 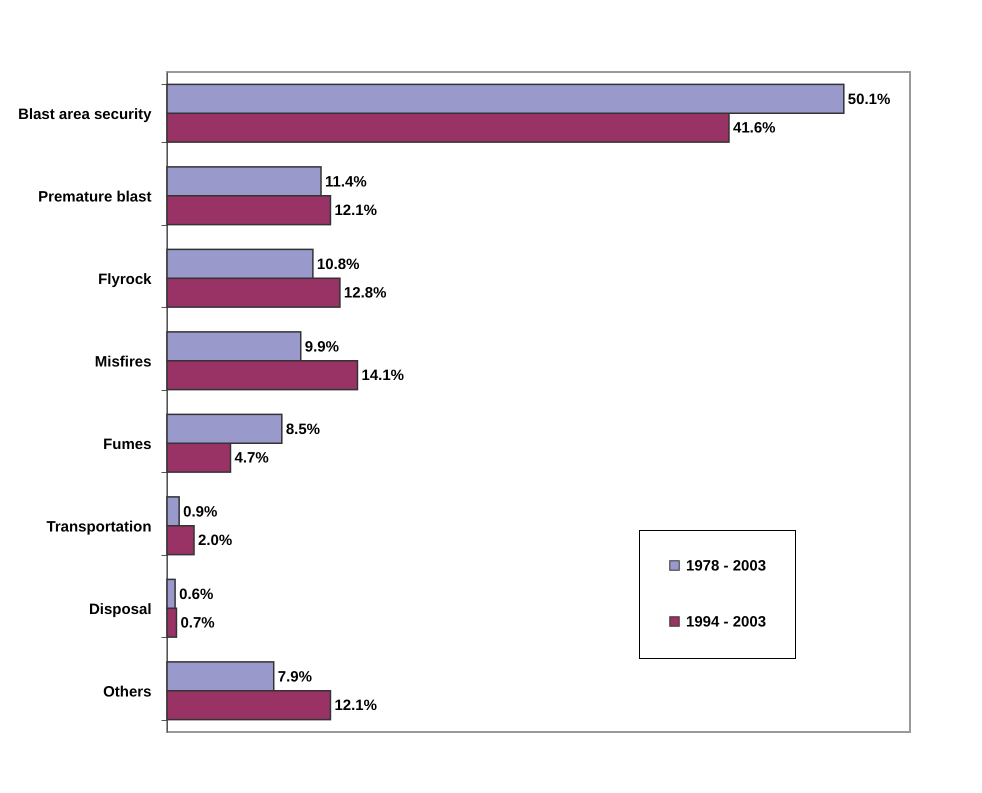 I want to click on data-label: 8.5%, so click(x=303, y=429).